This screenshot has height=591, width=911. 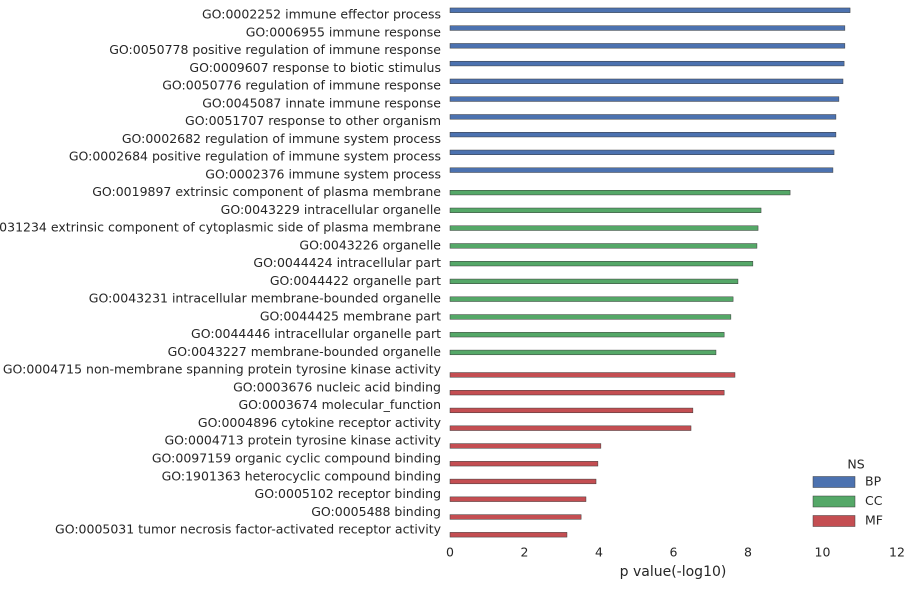 What do you see at coordinates (370, 244) in the screenshot?
I see `y-tick-label: GO:0043226 organelle` at bounding box center [370, 244].